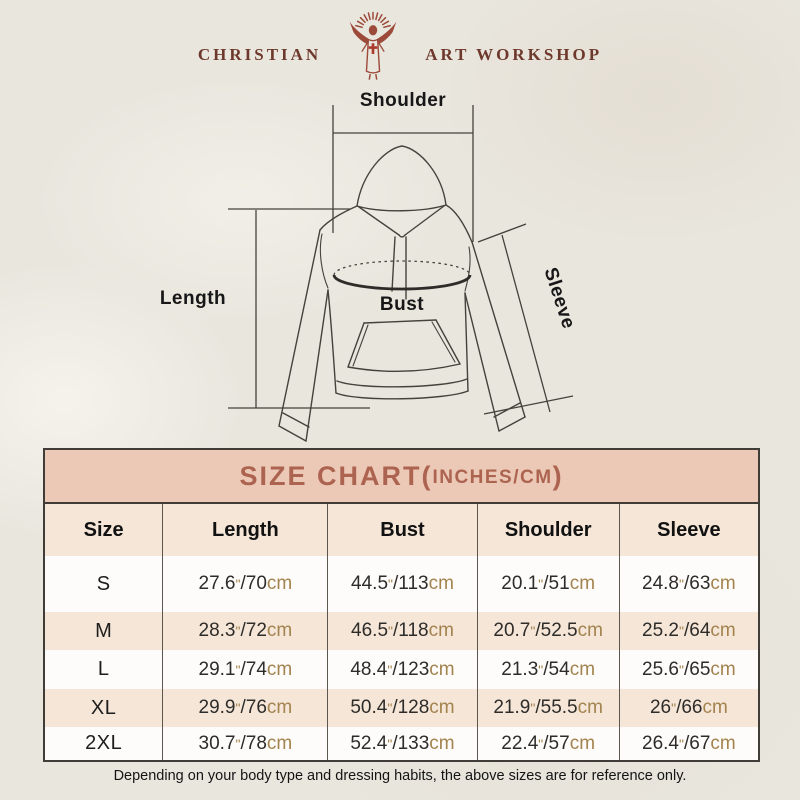 This screenshot has width=800, height=800. Describe the element at coordinates (246, 530) in the screenshot. I see `column-header-length: Length` at that location.